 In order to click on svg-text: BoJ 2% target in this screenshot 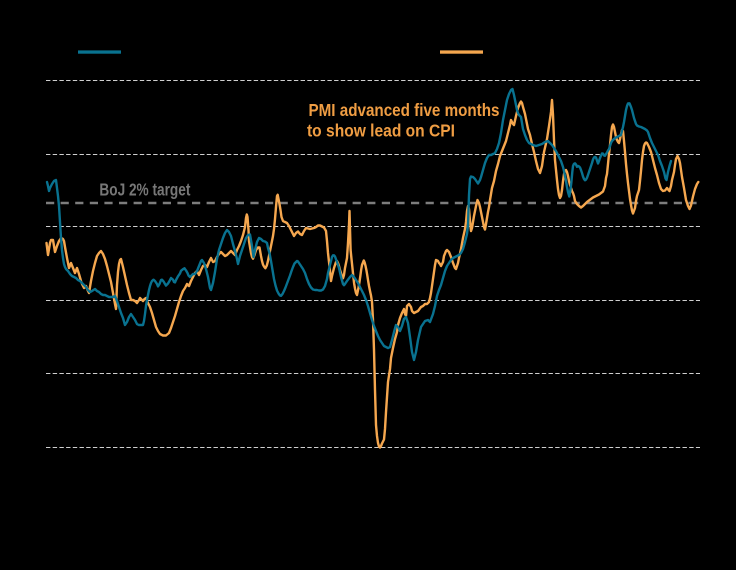, I will do `click(144, 189)`.